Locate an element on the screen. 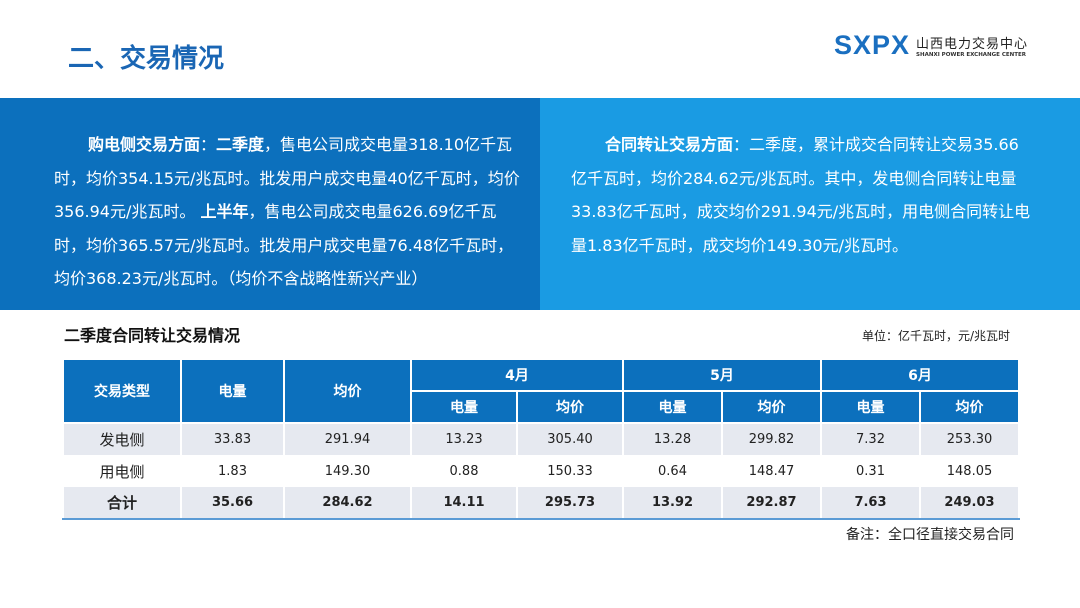 This screenshot has width=1080, height=608. table-cell: 295.73 is located at coordinates (570, 503).